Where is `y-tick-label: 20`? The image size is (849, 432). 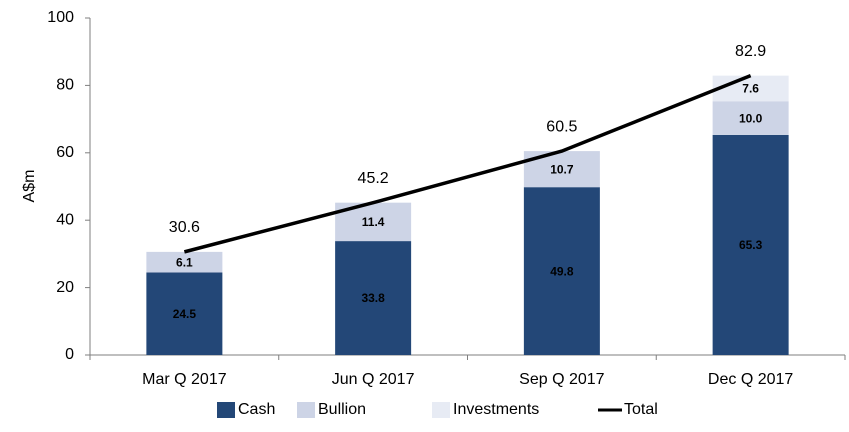 y-tick-label: 20 is located at coordinates (65, 287).